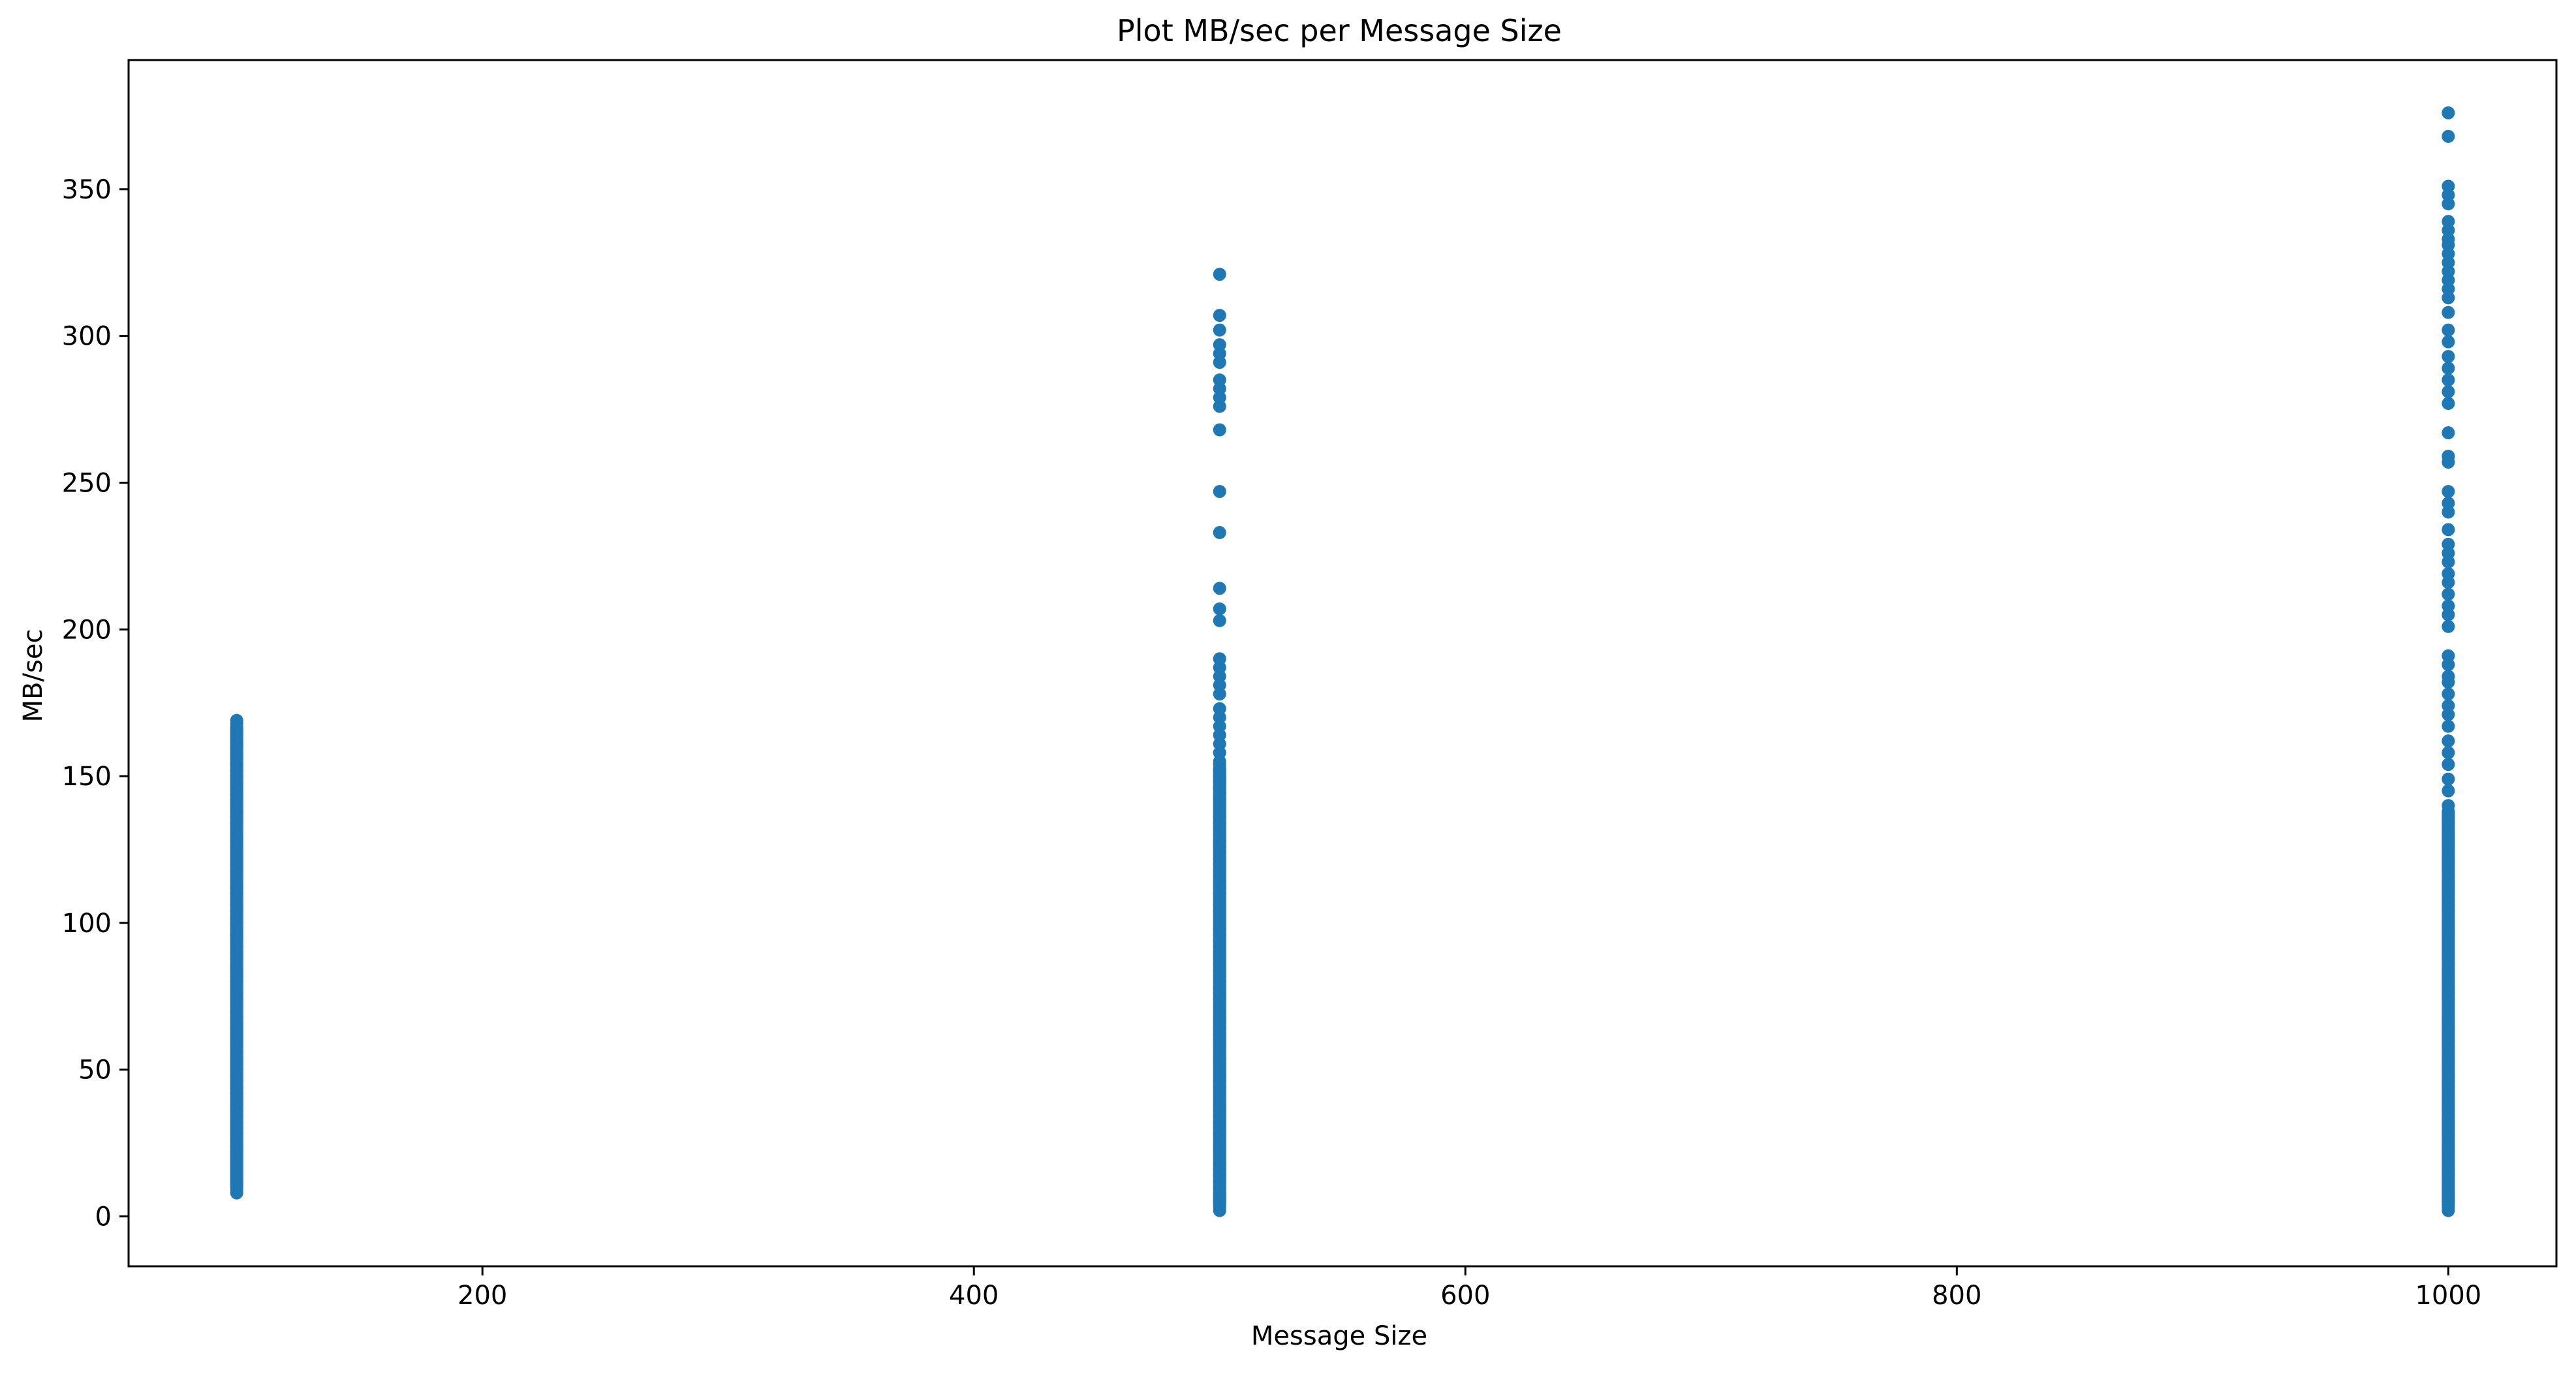 Image resolution: width=2576 pixels, height=1374 pixels. I want to click on y-tick-label: 100, so click(87, 924).